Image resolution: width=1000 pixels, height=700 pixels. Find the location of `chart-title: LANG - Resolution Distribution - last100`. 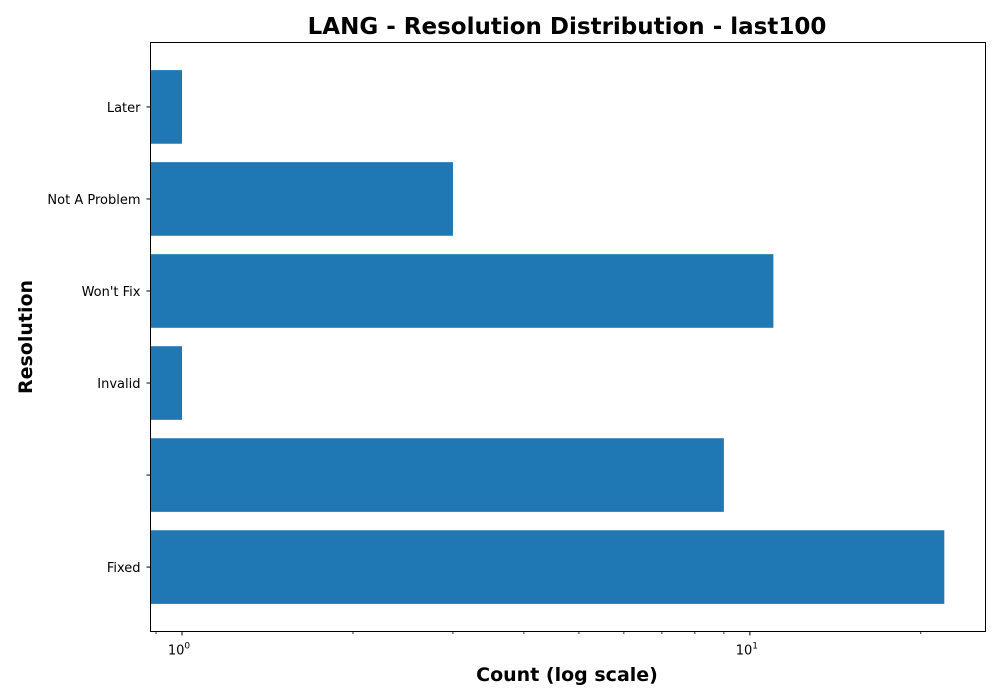

chart-title: LANG - Resolution Distribution - last100 is located at coordinates (567, 27).